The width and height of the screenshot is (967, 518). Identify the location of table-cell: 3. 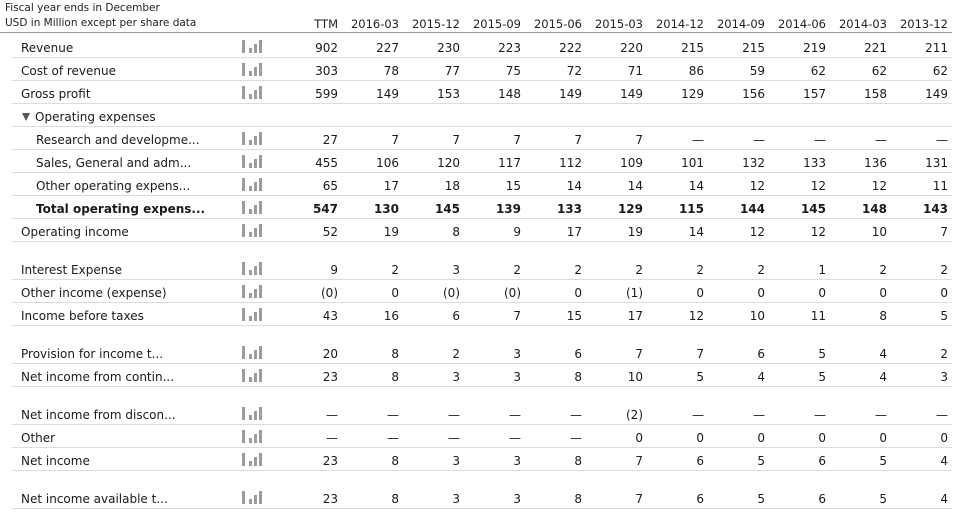
(456, 499).